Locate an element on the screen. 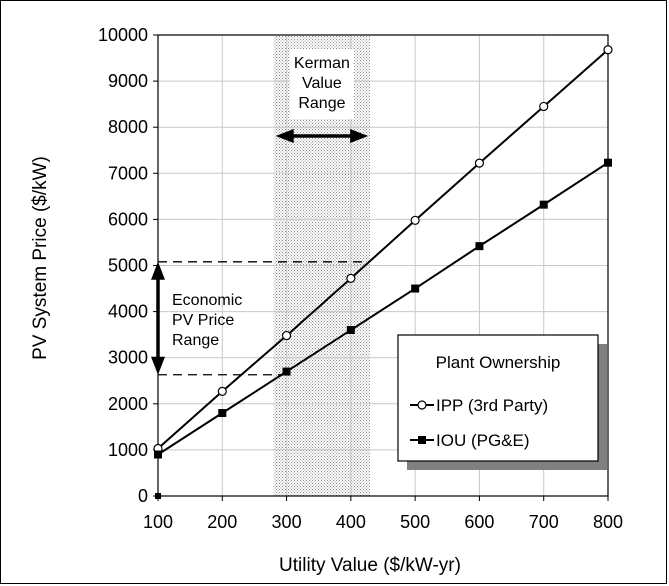 This screenshot has width=669, height=586. economic-range-label-line: Range is located at coordinates (195, 340).